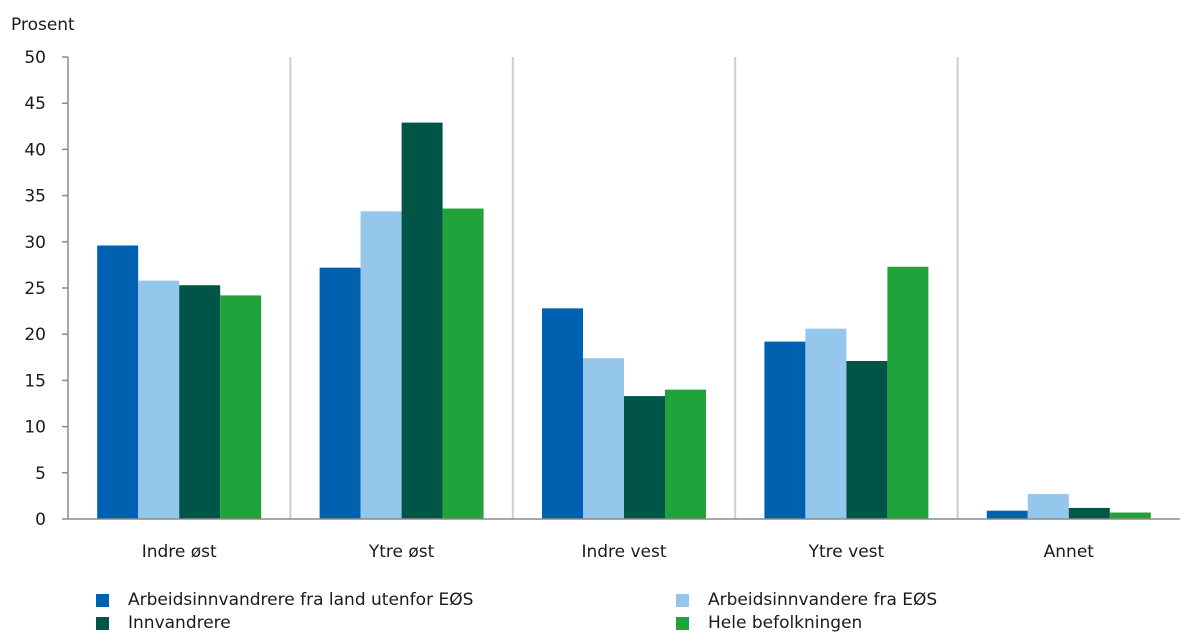  I want to click on y-axis-label: Prosent, so click(43, 25).